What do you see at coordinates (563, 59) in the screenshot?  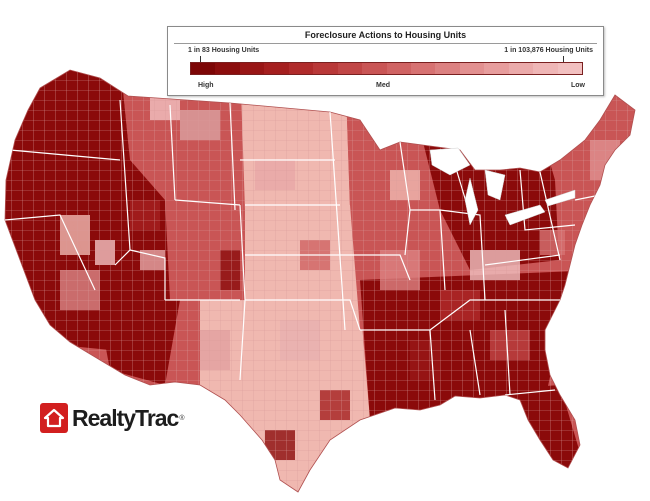 I see `legend-min-tick` at bounding box center [563, 59].